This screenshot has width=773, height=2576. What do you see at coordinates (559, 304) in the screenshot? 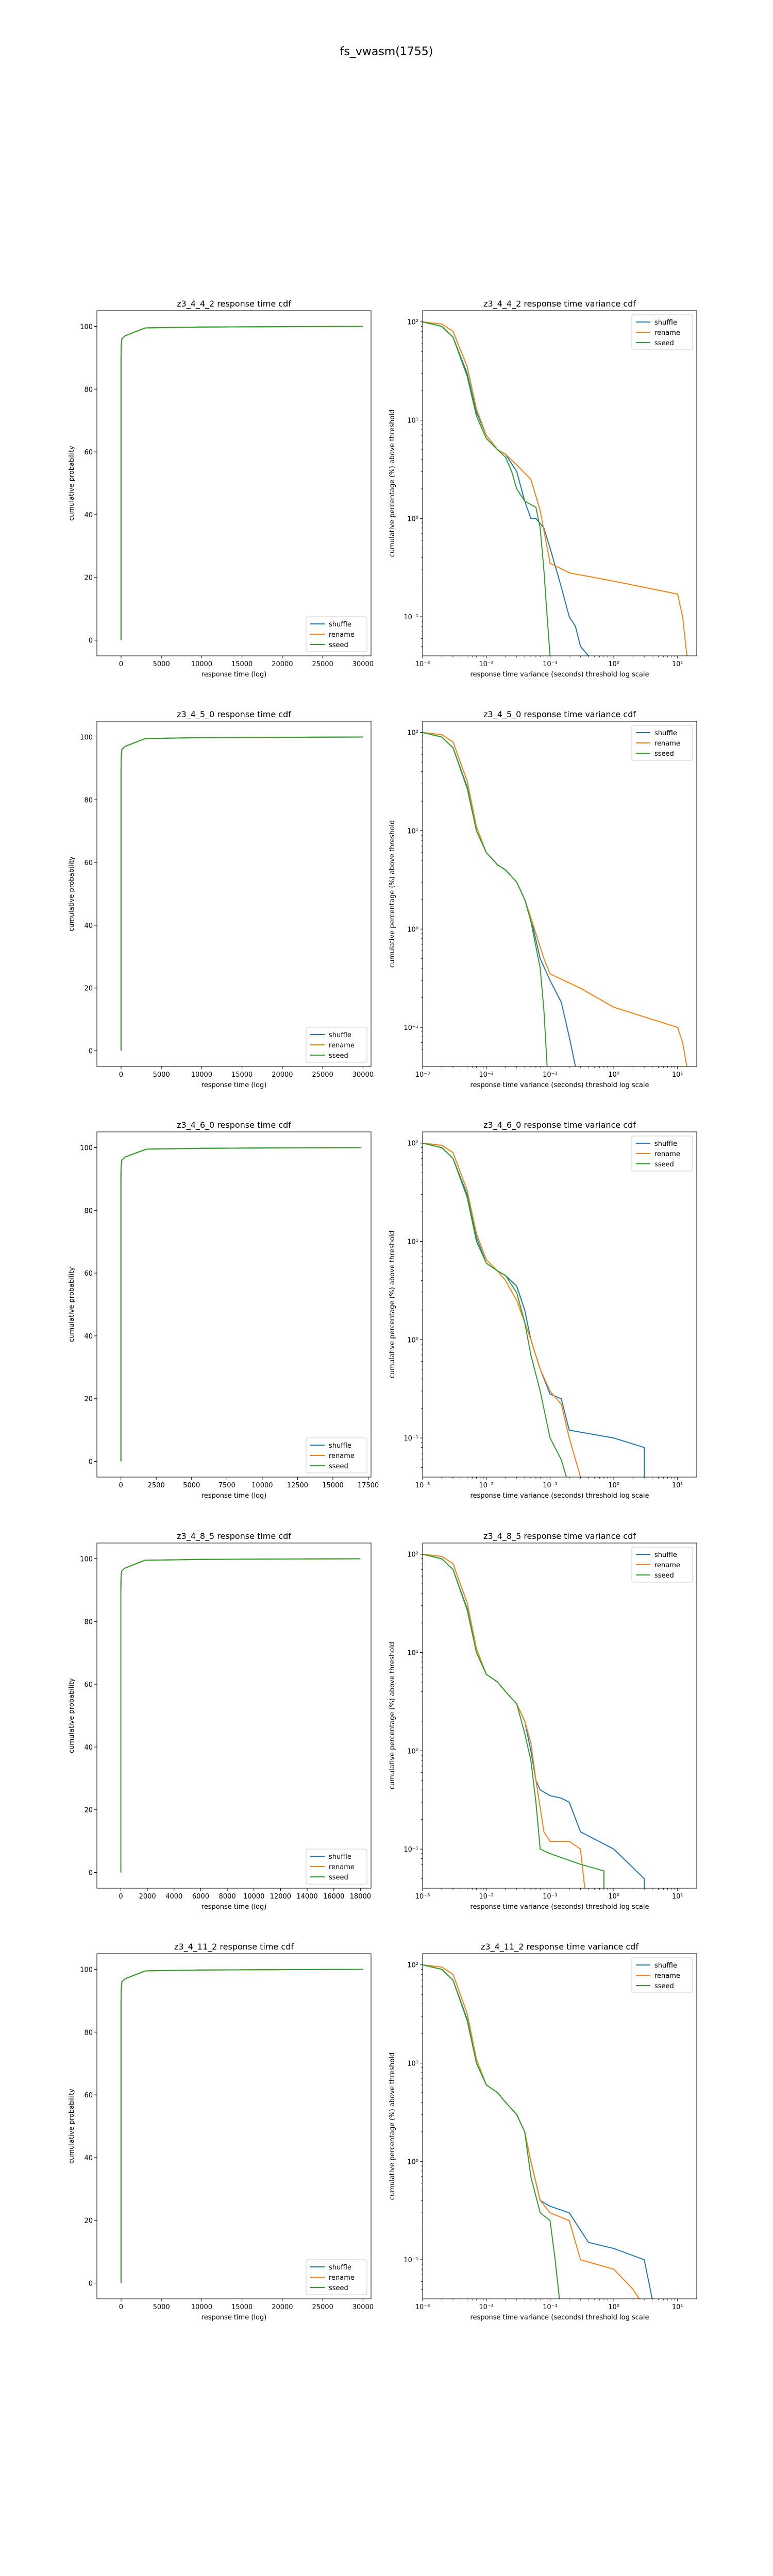
I see `chart-title: z3_4_4_2 response time variance cdf` at bounding box center [559, 304].